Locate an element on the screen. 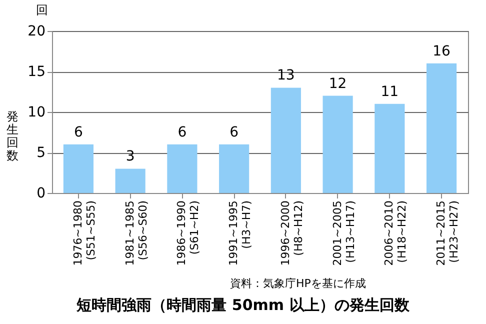 This screenshot has width=486, height=324. data-label: 16 is located at coordinates (441, 51).